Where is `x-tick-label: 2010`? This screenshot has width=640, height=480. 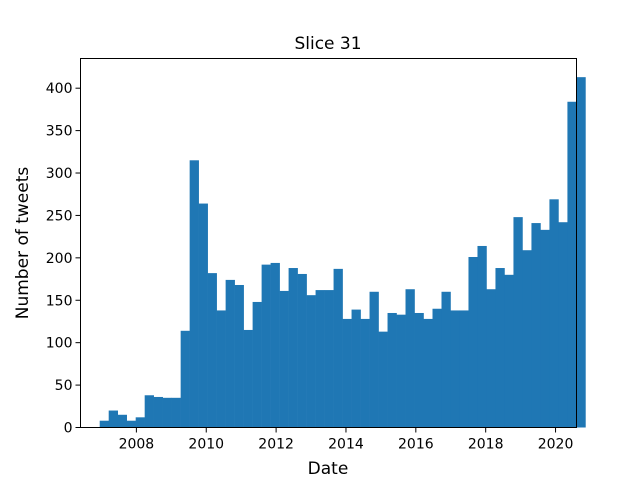 x-tick-label: 2010 is located at coordinates (206, 445).